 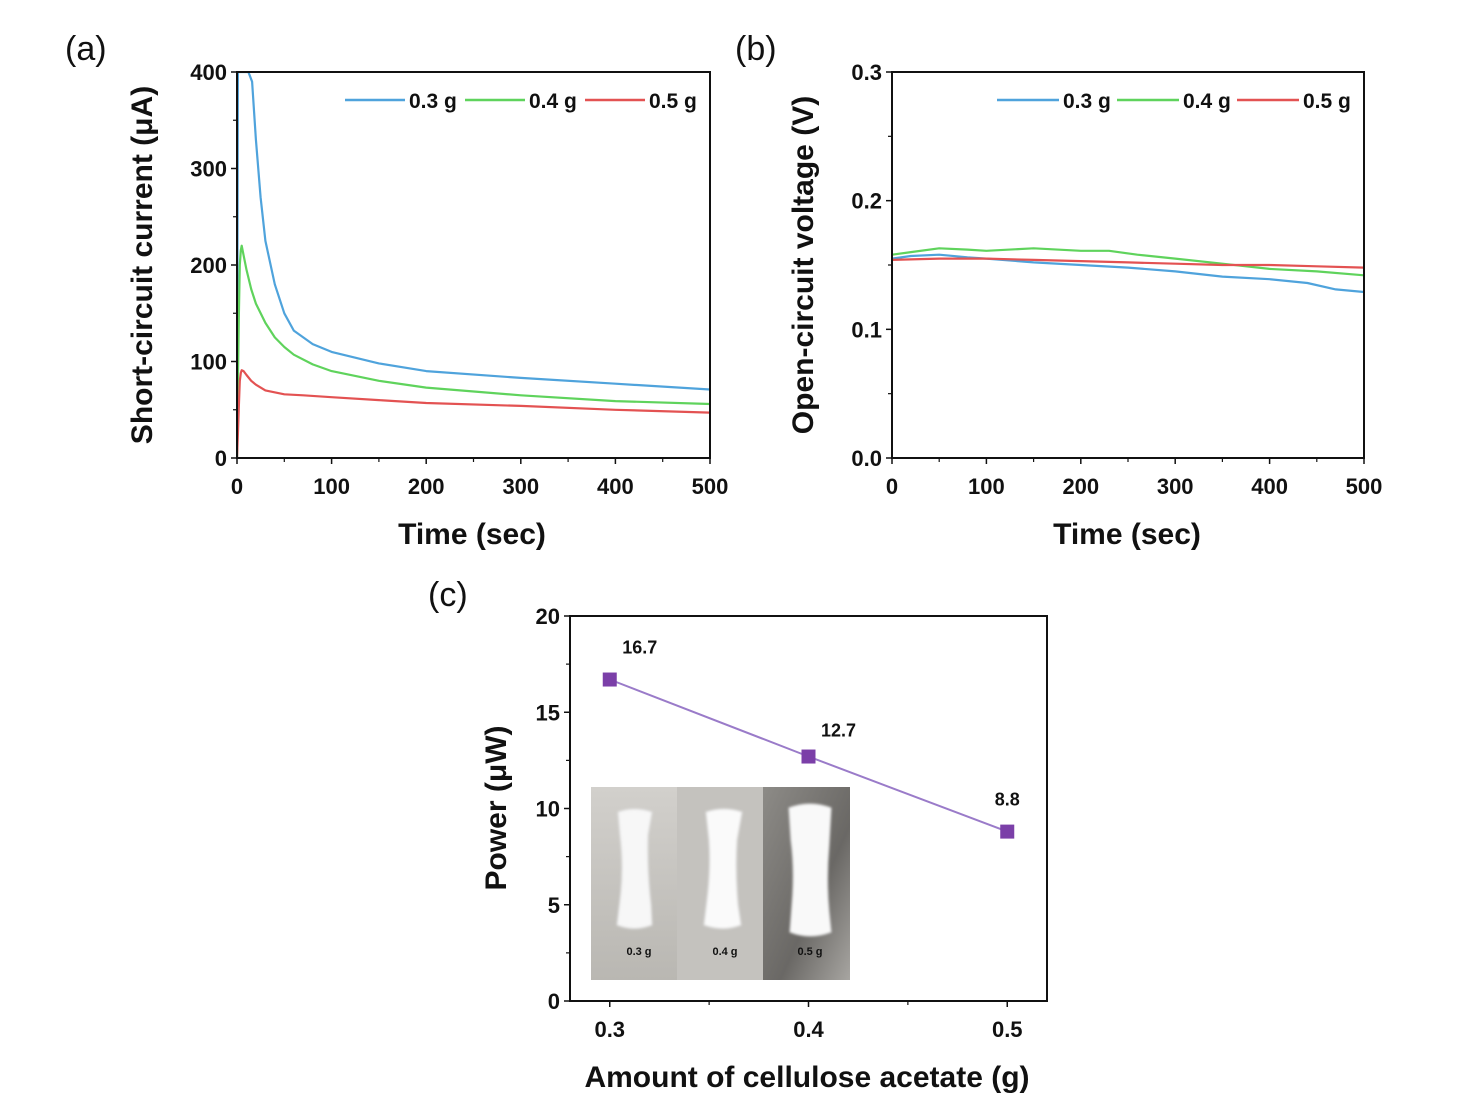 What do you see at coordinates (724, 952) in the screenshot?
I see `inset-label-0-4g: 0.4 g` at bounding box center [724, 952].